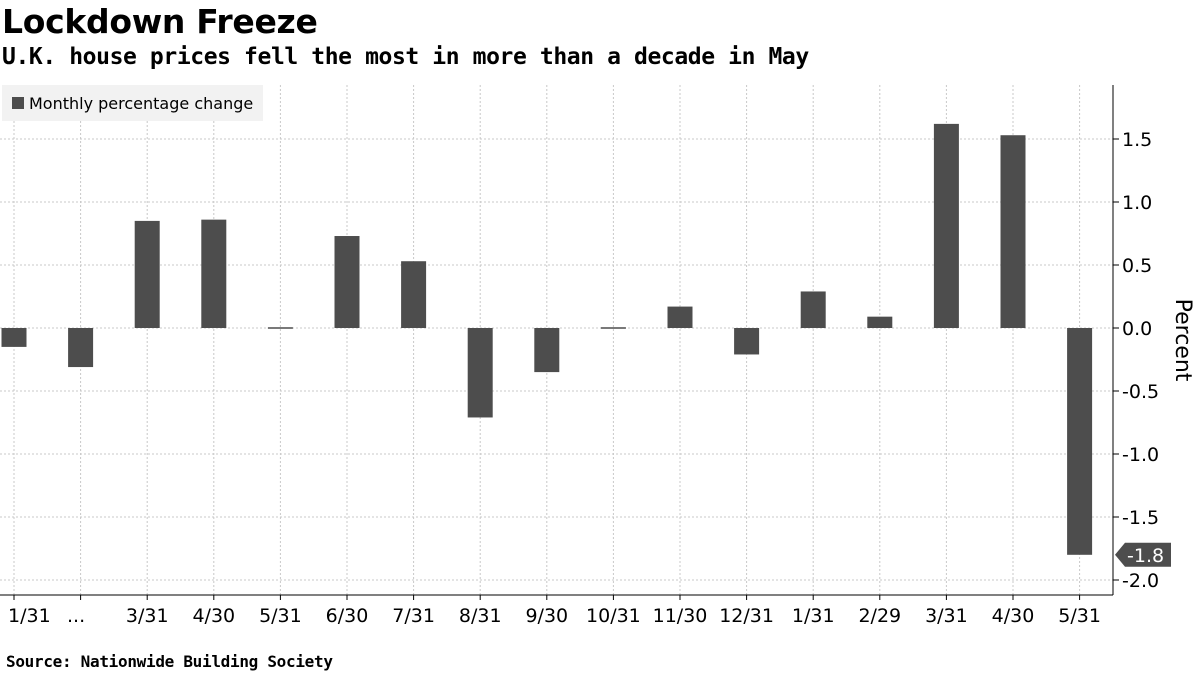 Image resolution: width=1200 pixels, height=675 pixels. I want to click on last-value-tag: -1.8, so click(1143, 554).